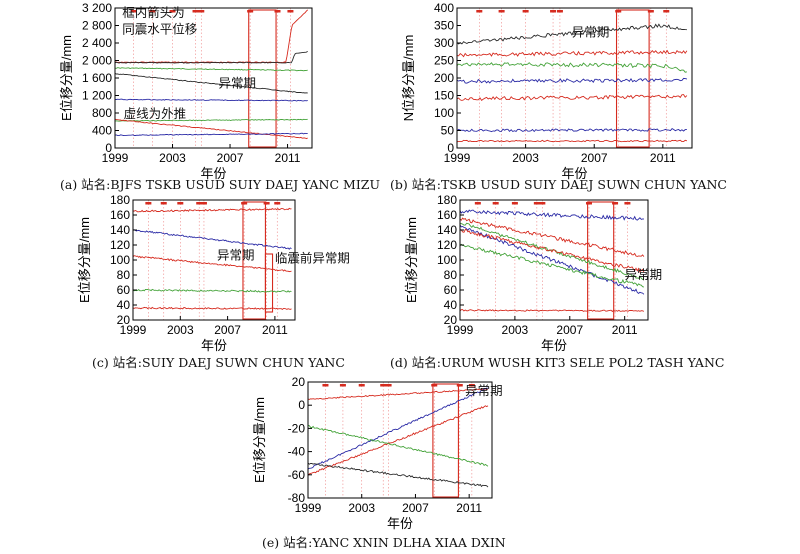 The height and width of the screenshot is (554, 800). What do you see at coordinates (312, 257) in the screenshot?
I see `chart-annotation: 临震前异常期` at bounding box center [312, 257].